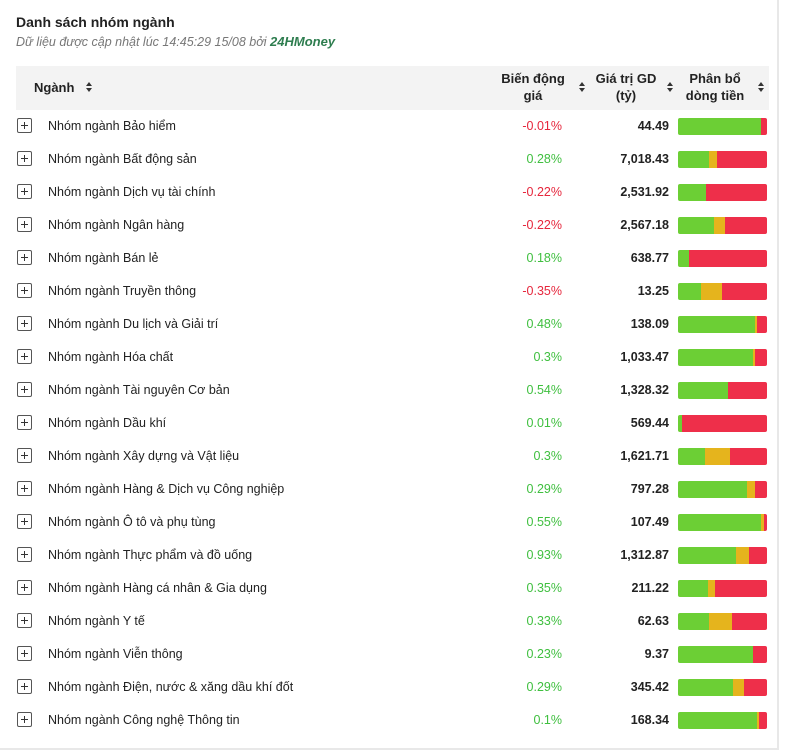 This screenshot has height=756, width=785. What do you see at coordinates (112, 126) in the screenshot?
I see `sector-name: Nhóm ngành Bảo hiểm` at bounding box center [112, 126].